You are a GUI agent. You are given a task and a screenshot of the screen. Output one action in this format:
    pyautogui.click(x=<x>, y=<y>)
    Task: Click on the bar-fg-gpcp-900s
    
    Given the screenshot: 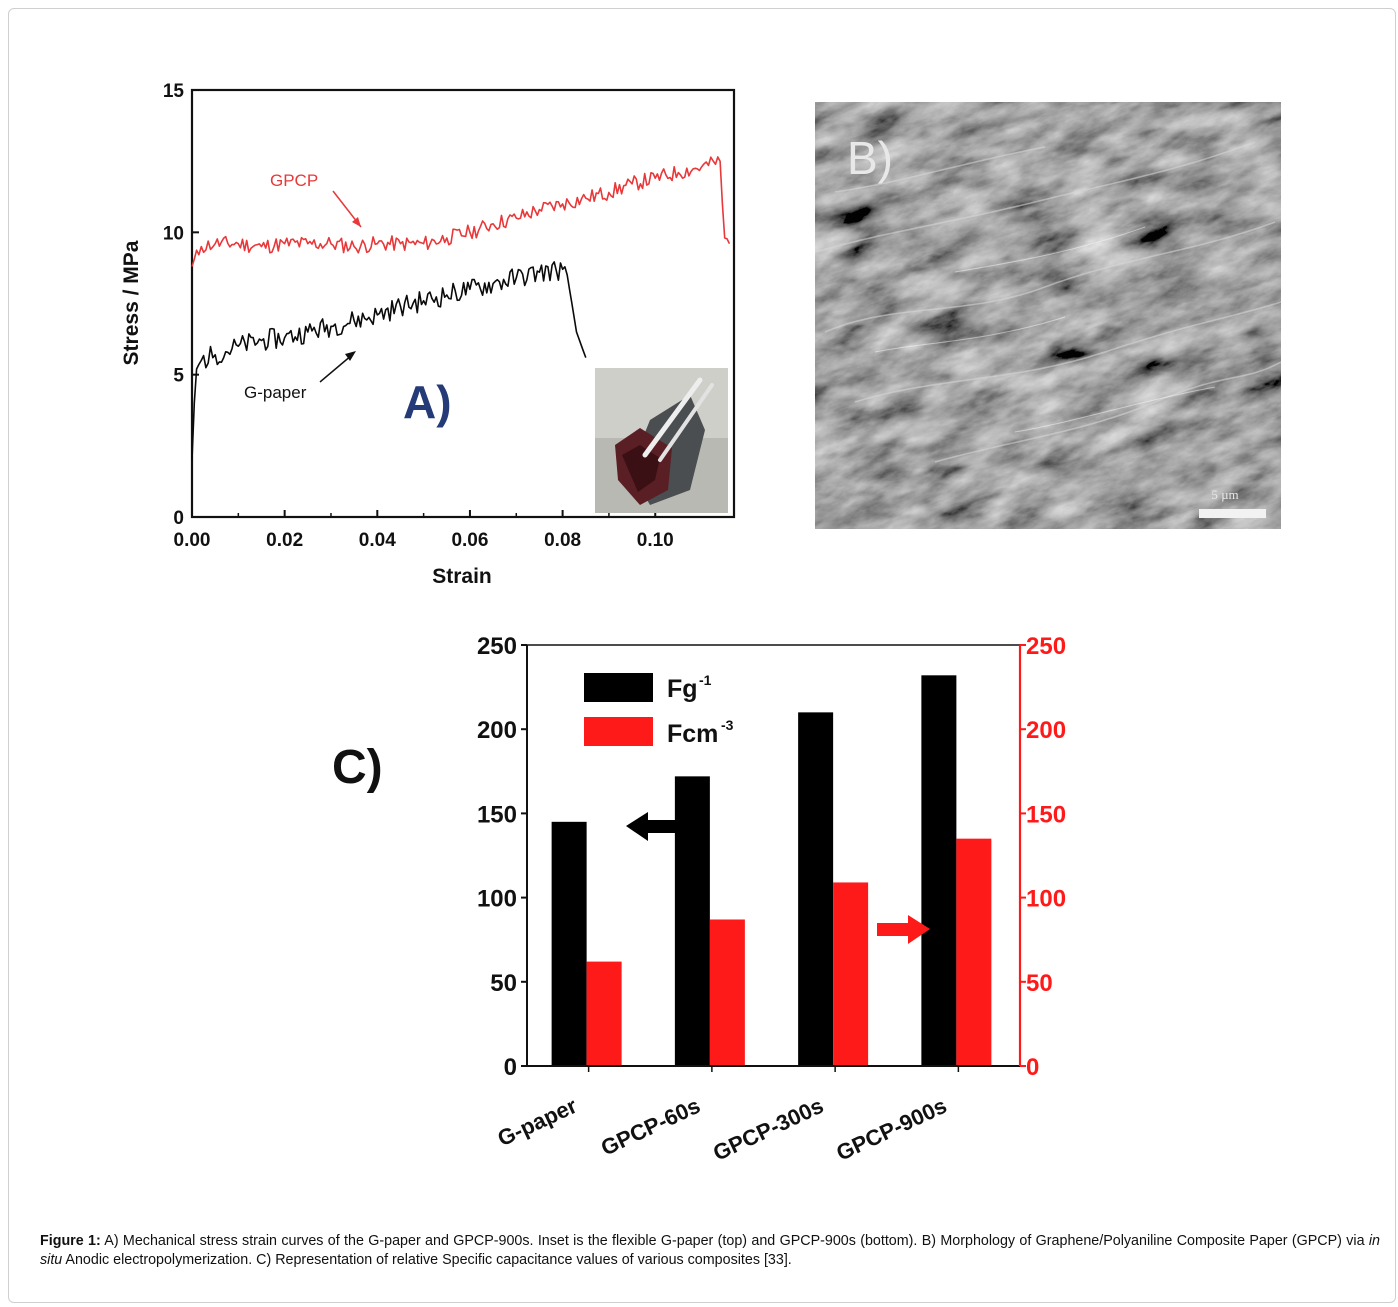 What is the action you would take?
    pyautogui.click(x=939, y=870)
    